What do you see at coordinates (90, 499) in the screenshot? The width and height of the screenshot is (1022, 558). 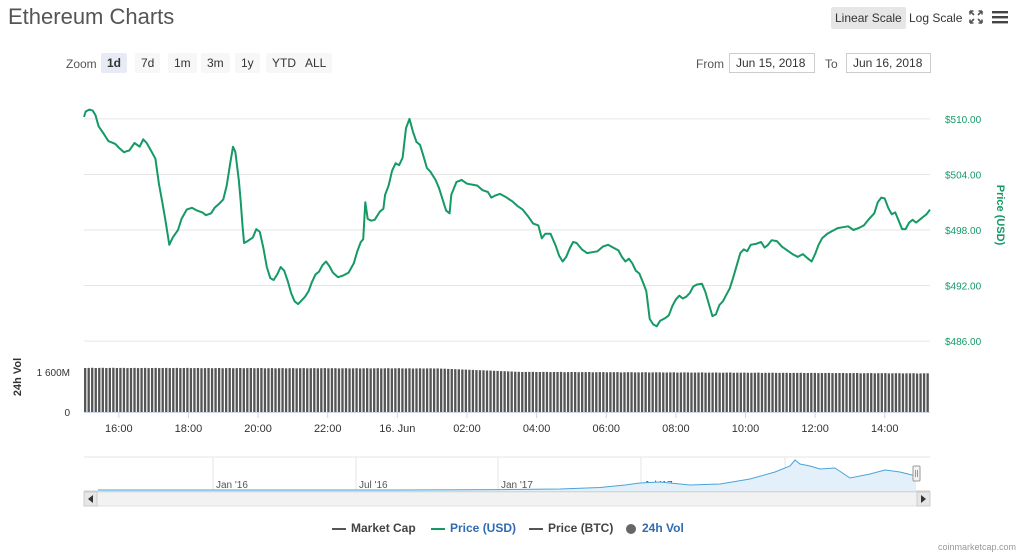 I see `scroll-left-arrow` at bounding box center [90, 499].